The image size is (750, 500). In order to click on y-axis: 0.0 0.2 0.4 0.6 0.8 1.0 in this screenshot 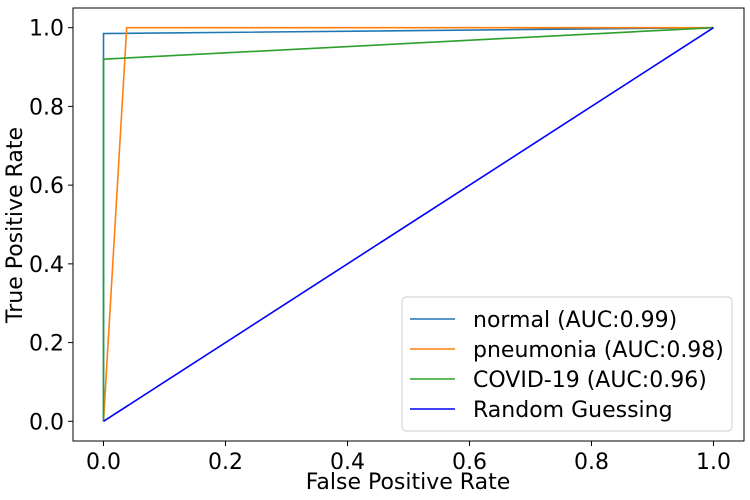, I will do `click(51, 226)`.